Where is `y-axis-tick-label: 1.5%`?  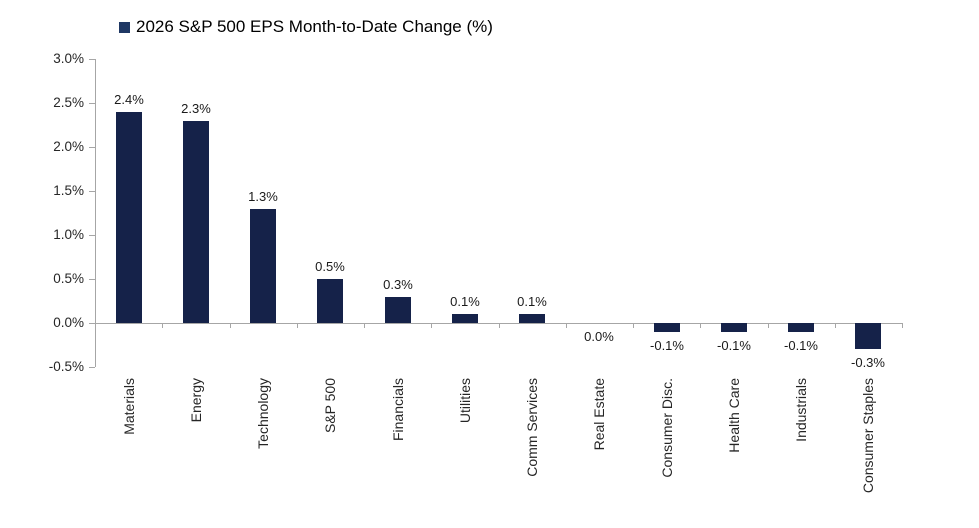 y-axis-tick-label: 1.5% is located at coordinates (68, 190).